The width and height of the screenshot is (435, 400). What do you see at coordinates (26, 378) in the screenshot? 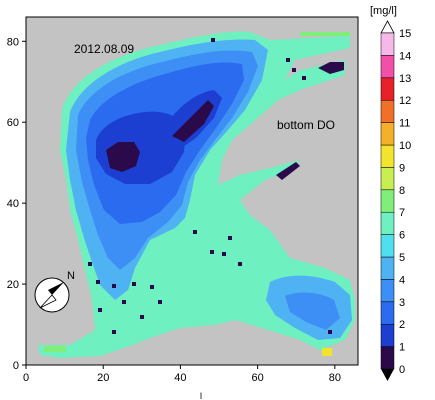
I see `x-tick-label: 0` at bounding box center [26, 378].